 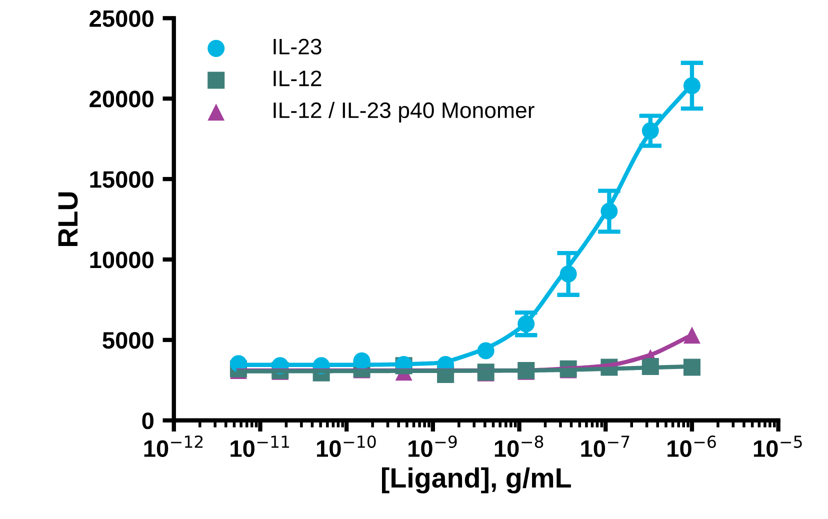 What do you see at coordinates (68, 219) in the screenshot?
I see `y-axis-title: RLU` at bounding box center [68, 219].